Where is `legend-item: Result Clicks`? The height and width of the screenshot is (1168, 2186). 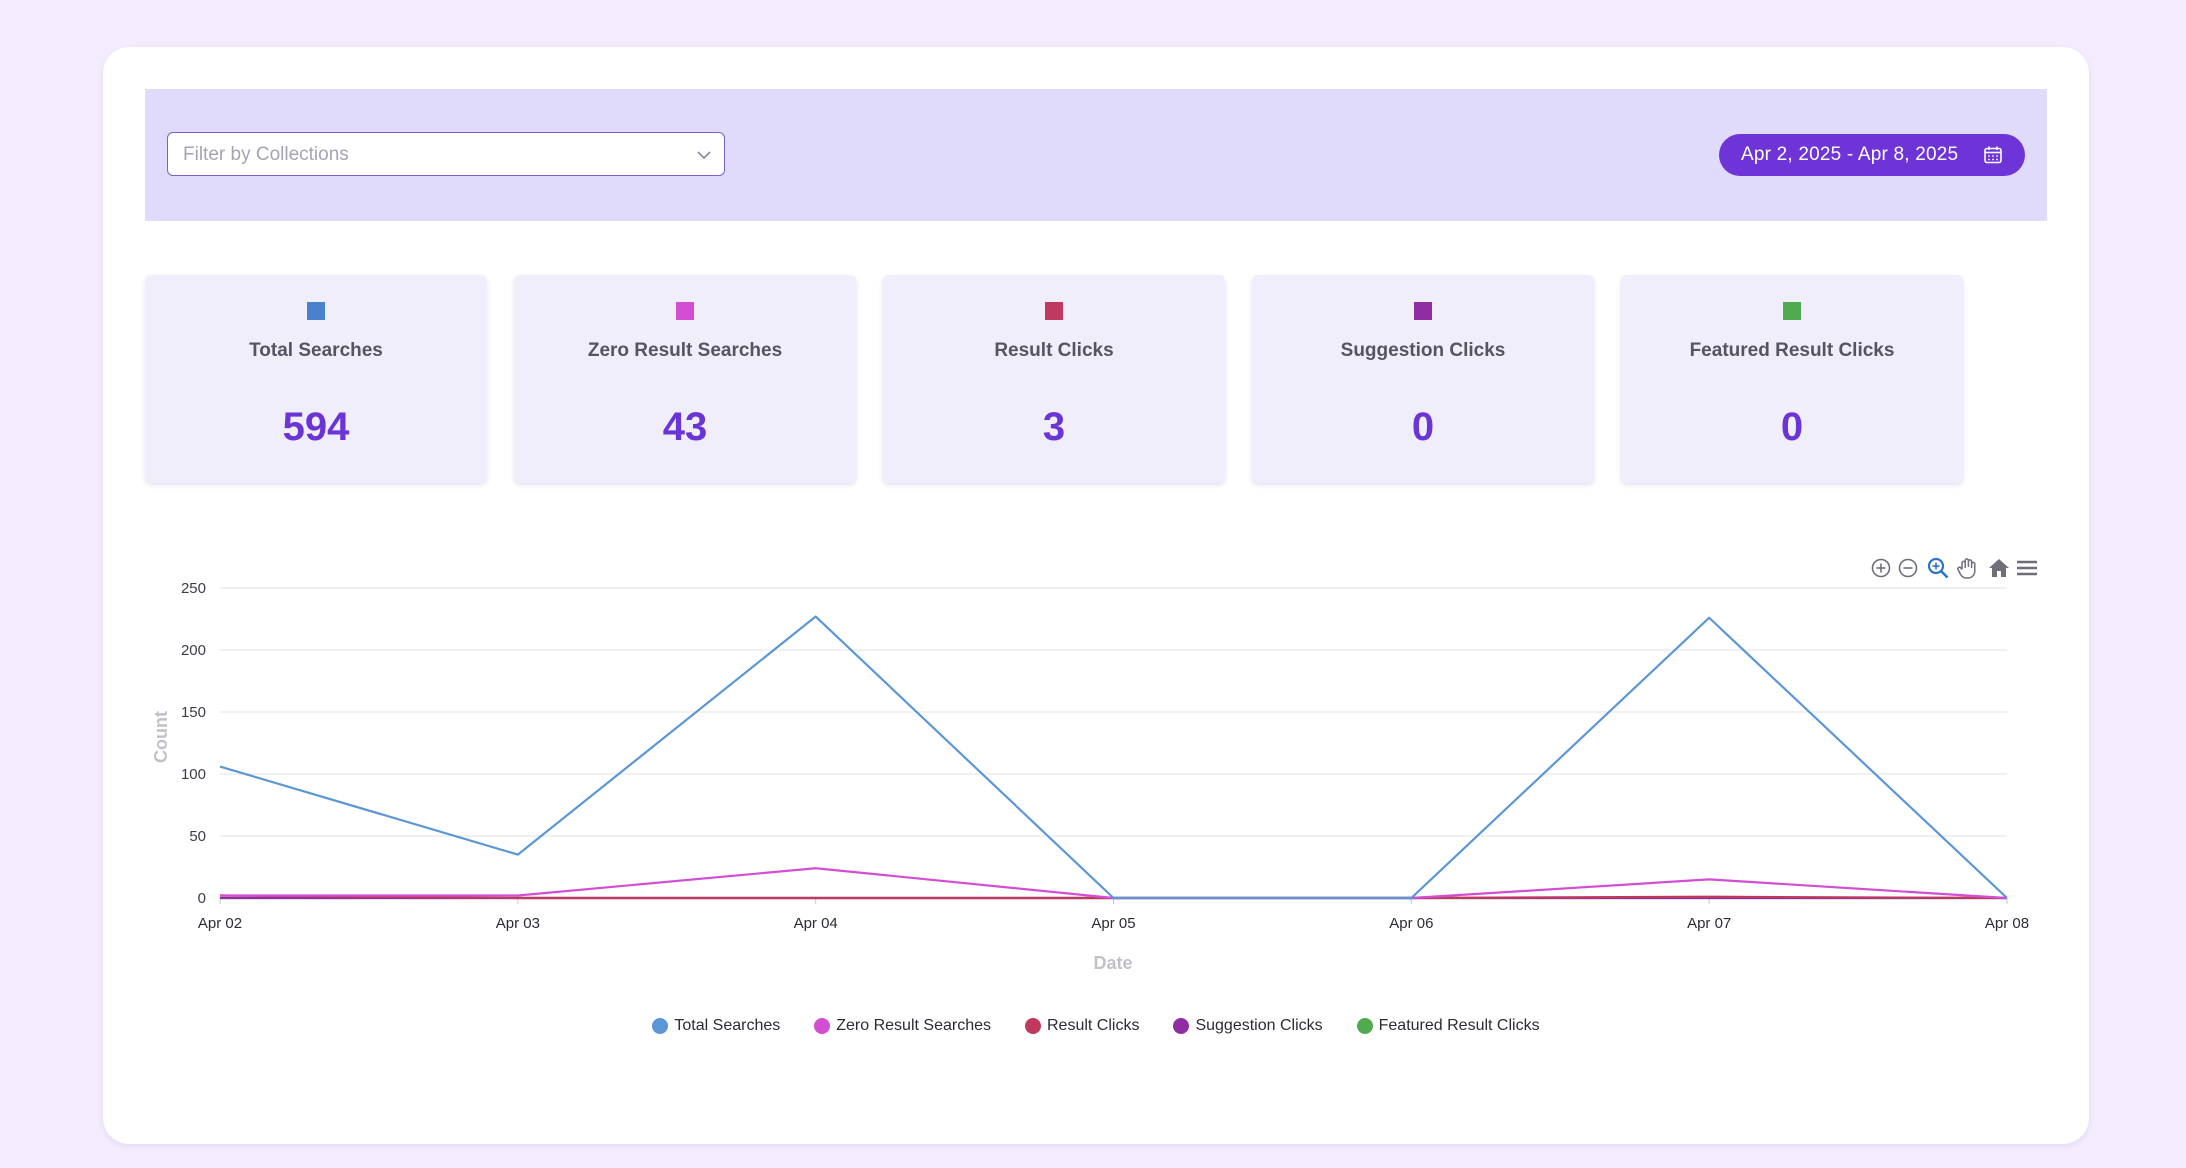
legend-item: Result Clicks is located at coordinates (1082, 1026).